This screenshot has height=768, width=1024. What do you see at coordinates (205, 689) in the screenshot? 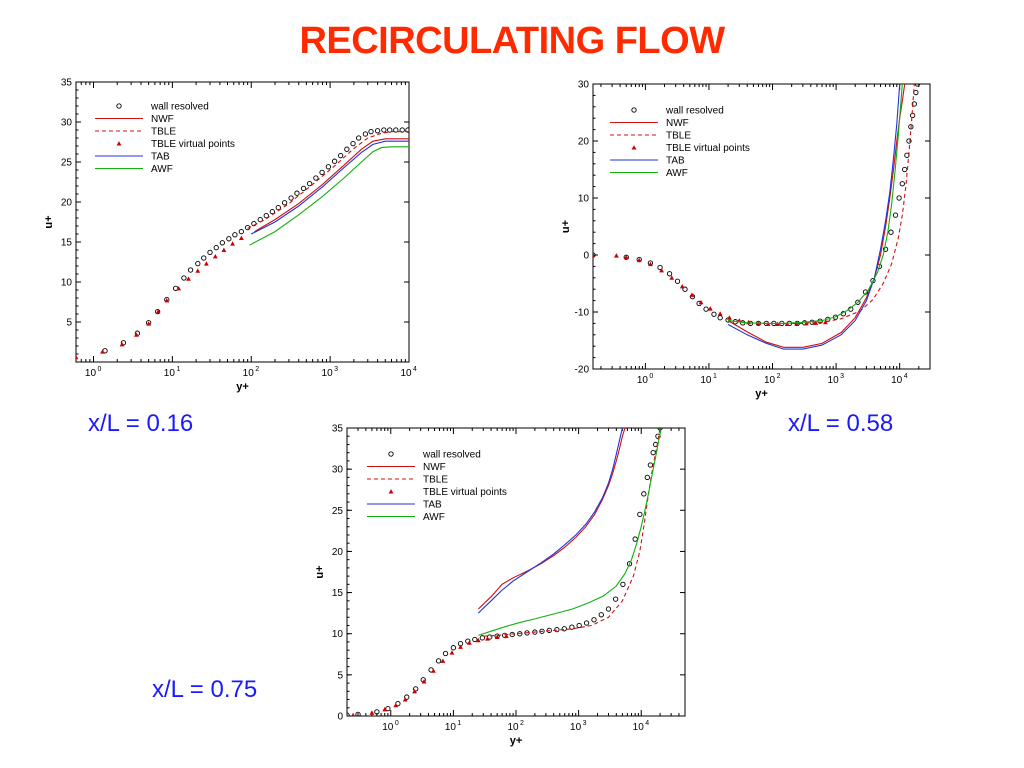
I see `caption-x-l-075: x/L = 0.75` at bounding box center [205, 689].